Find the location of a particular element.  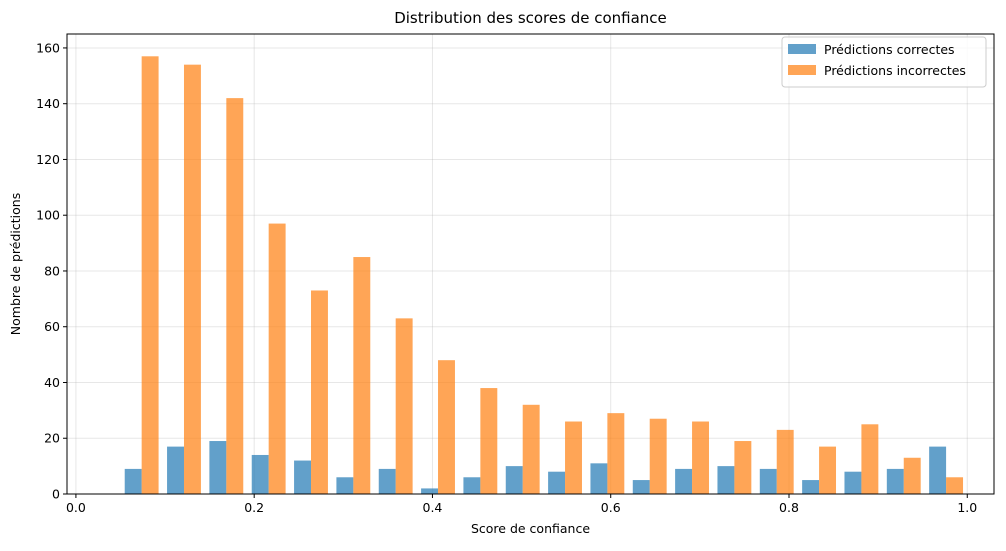

y-tick-label: 0 is located at coordinates (56, 494).